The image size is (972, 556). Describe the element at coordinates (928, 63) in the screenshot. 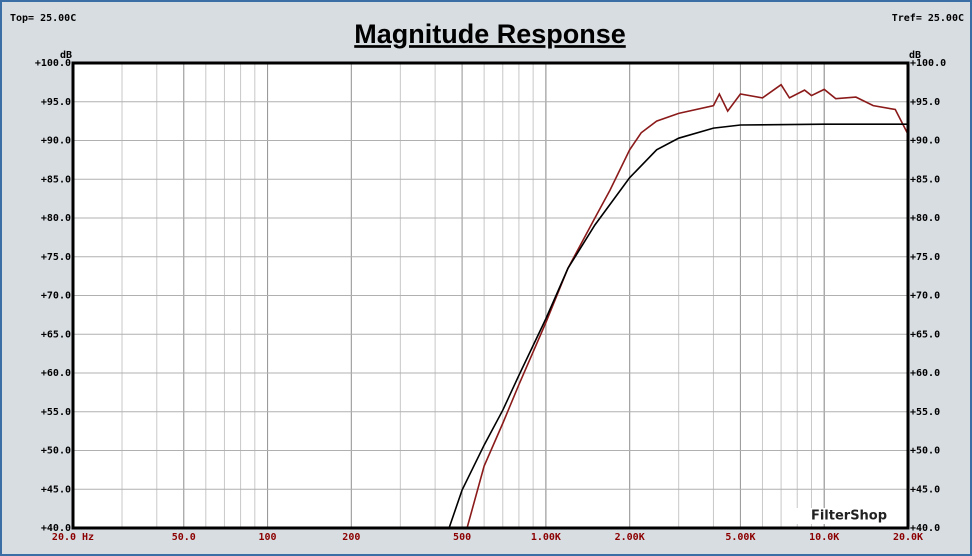

I see `y2-tick-label: +100.0` at that location.